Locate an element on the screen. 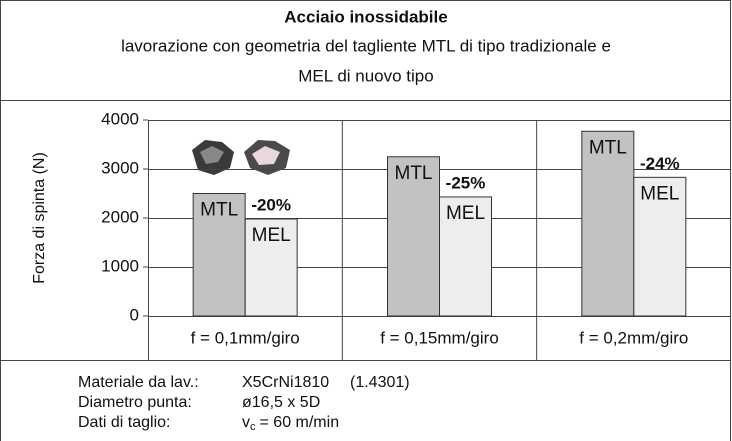  x-tick-label: f = 0,2mm/giro is located at coordinates (633, 337).